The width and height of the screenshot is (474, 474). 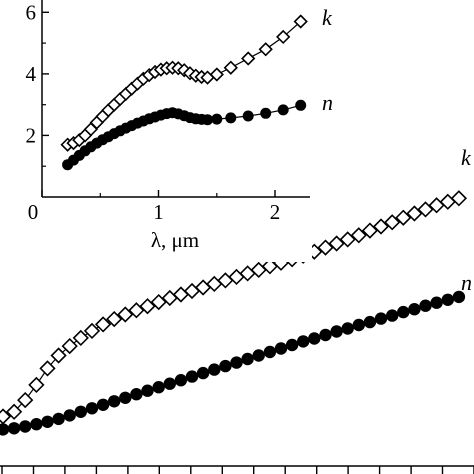 I want to click on inset-y-tick-label-0: 2, so click(x=31, y=135).